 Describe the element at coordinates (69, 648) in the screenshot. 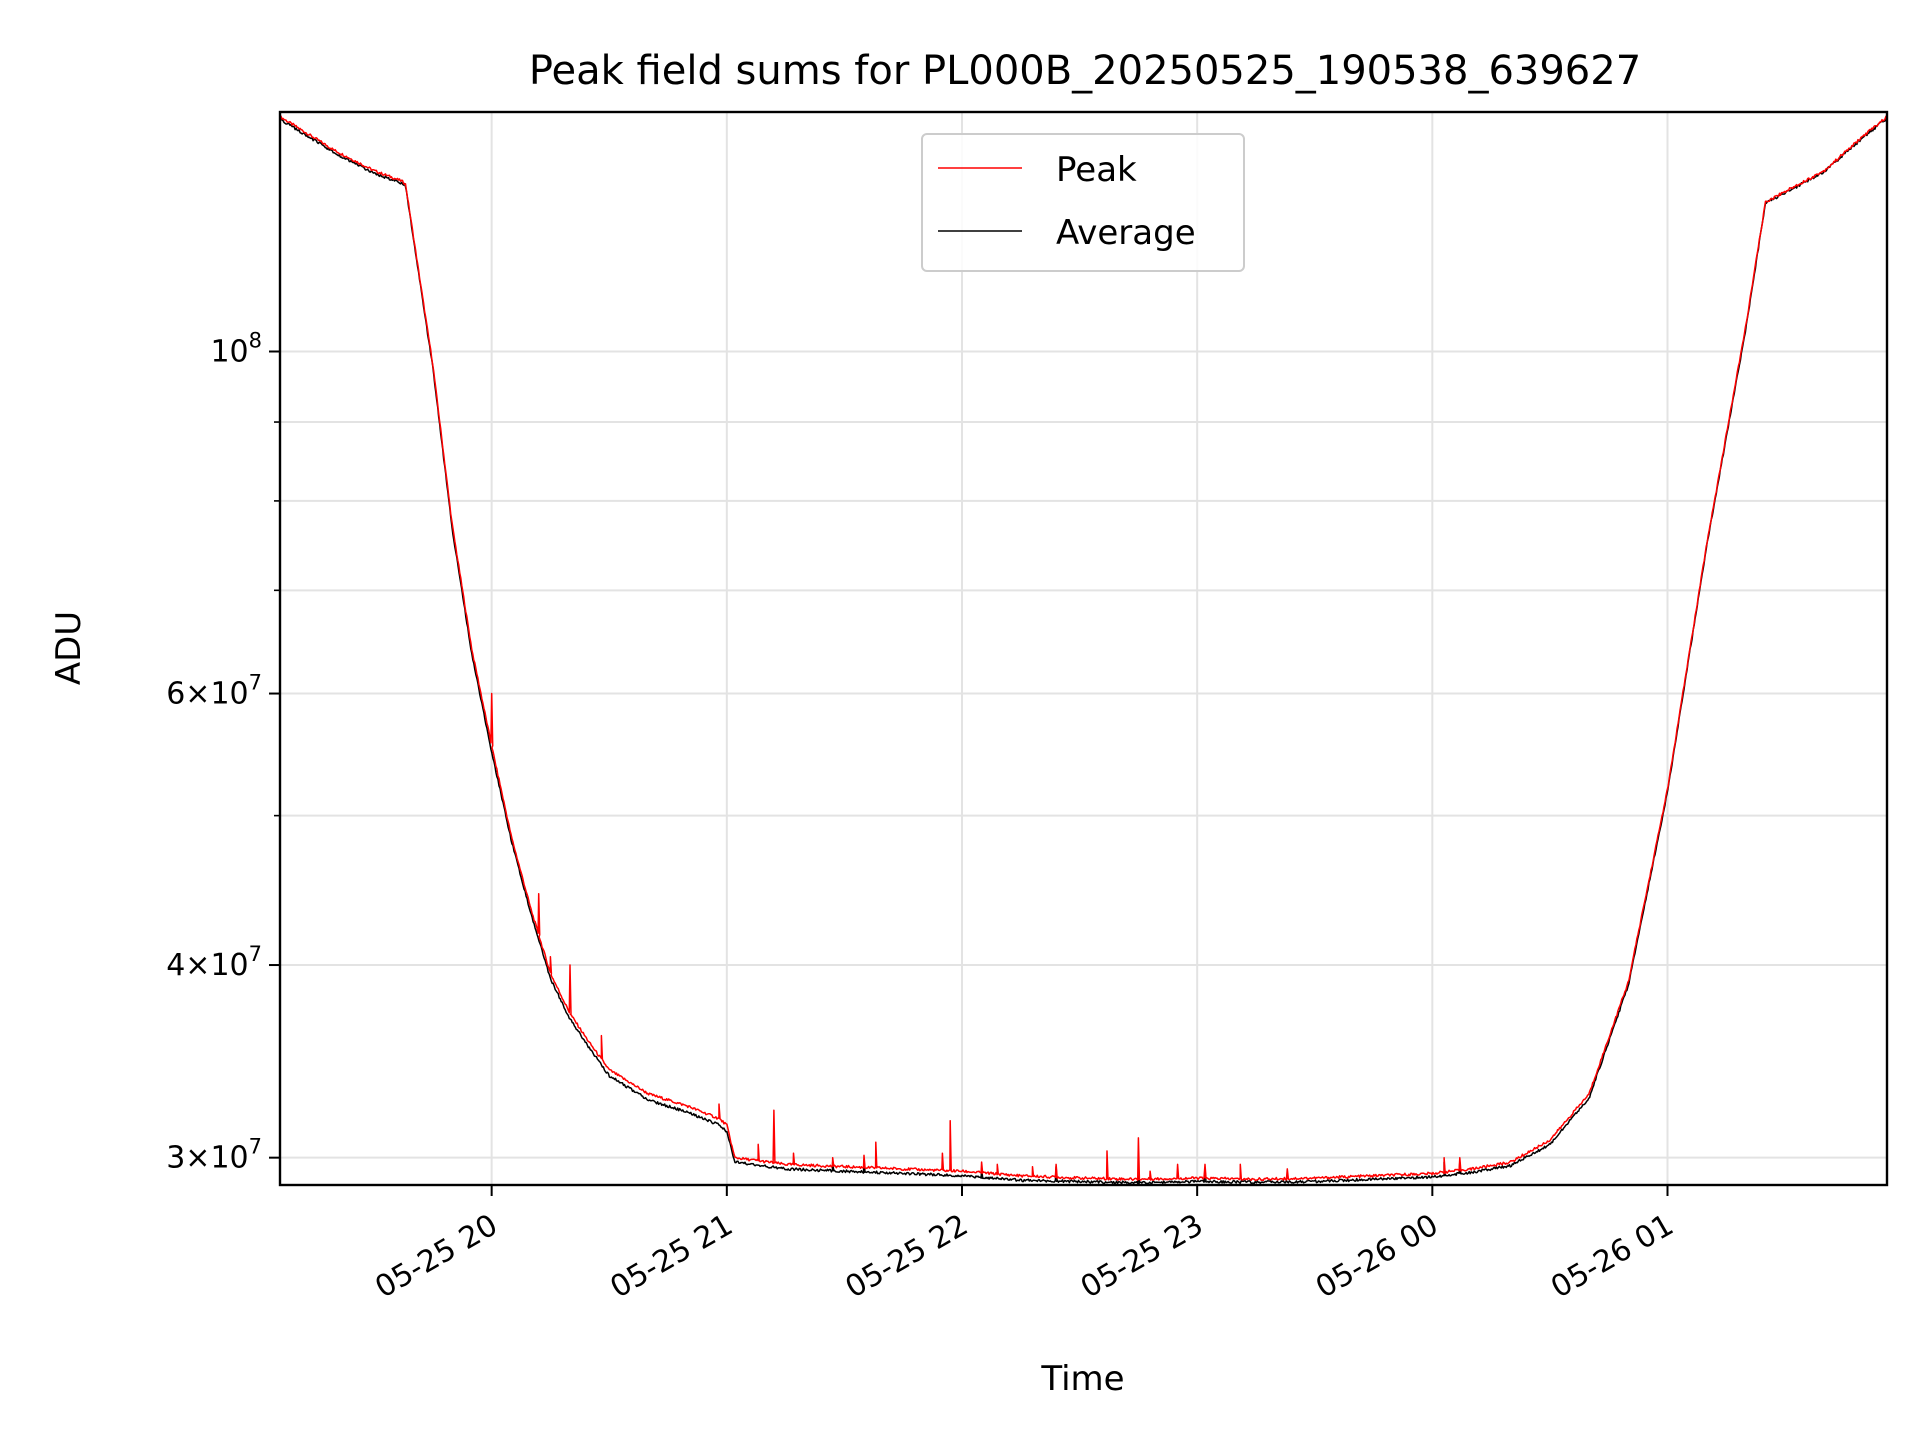

I see `y-axis-label: ADU` at that location.